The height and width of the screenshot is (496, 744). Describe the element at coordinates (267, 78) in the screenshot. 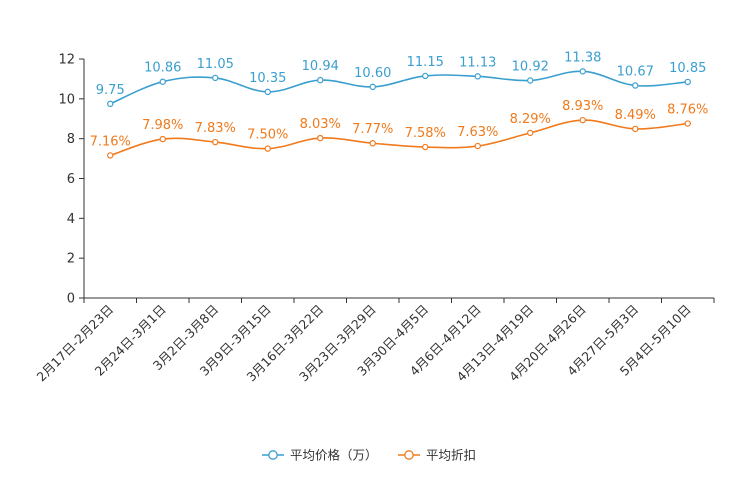

I see `data-label: 10.35` at that location.